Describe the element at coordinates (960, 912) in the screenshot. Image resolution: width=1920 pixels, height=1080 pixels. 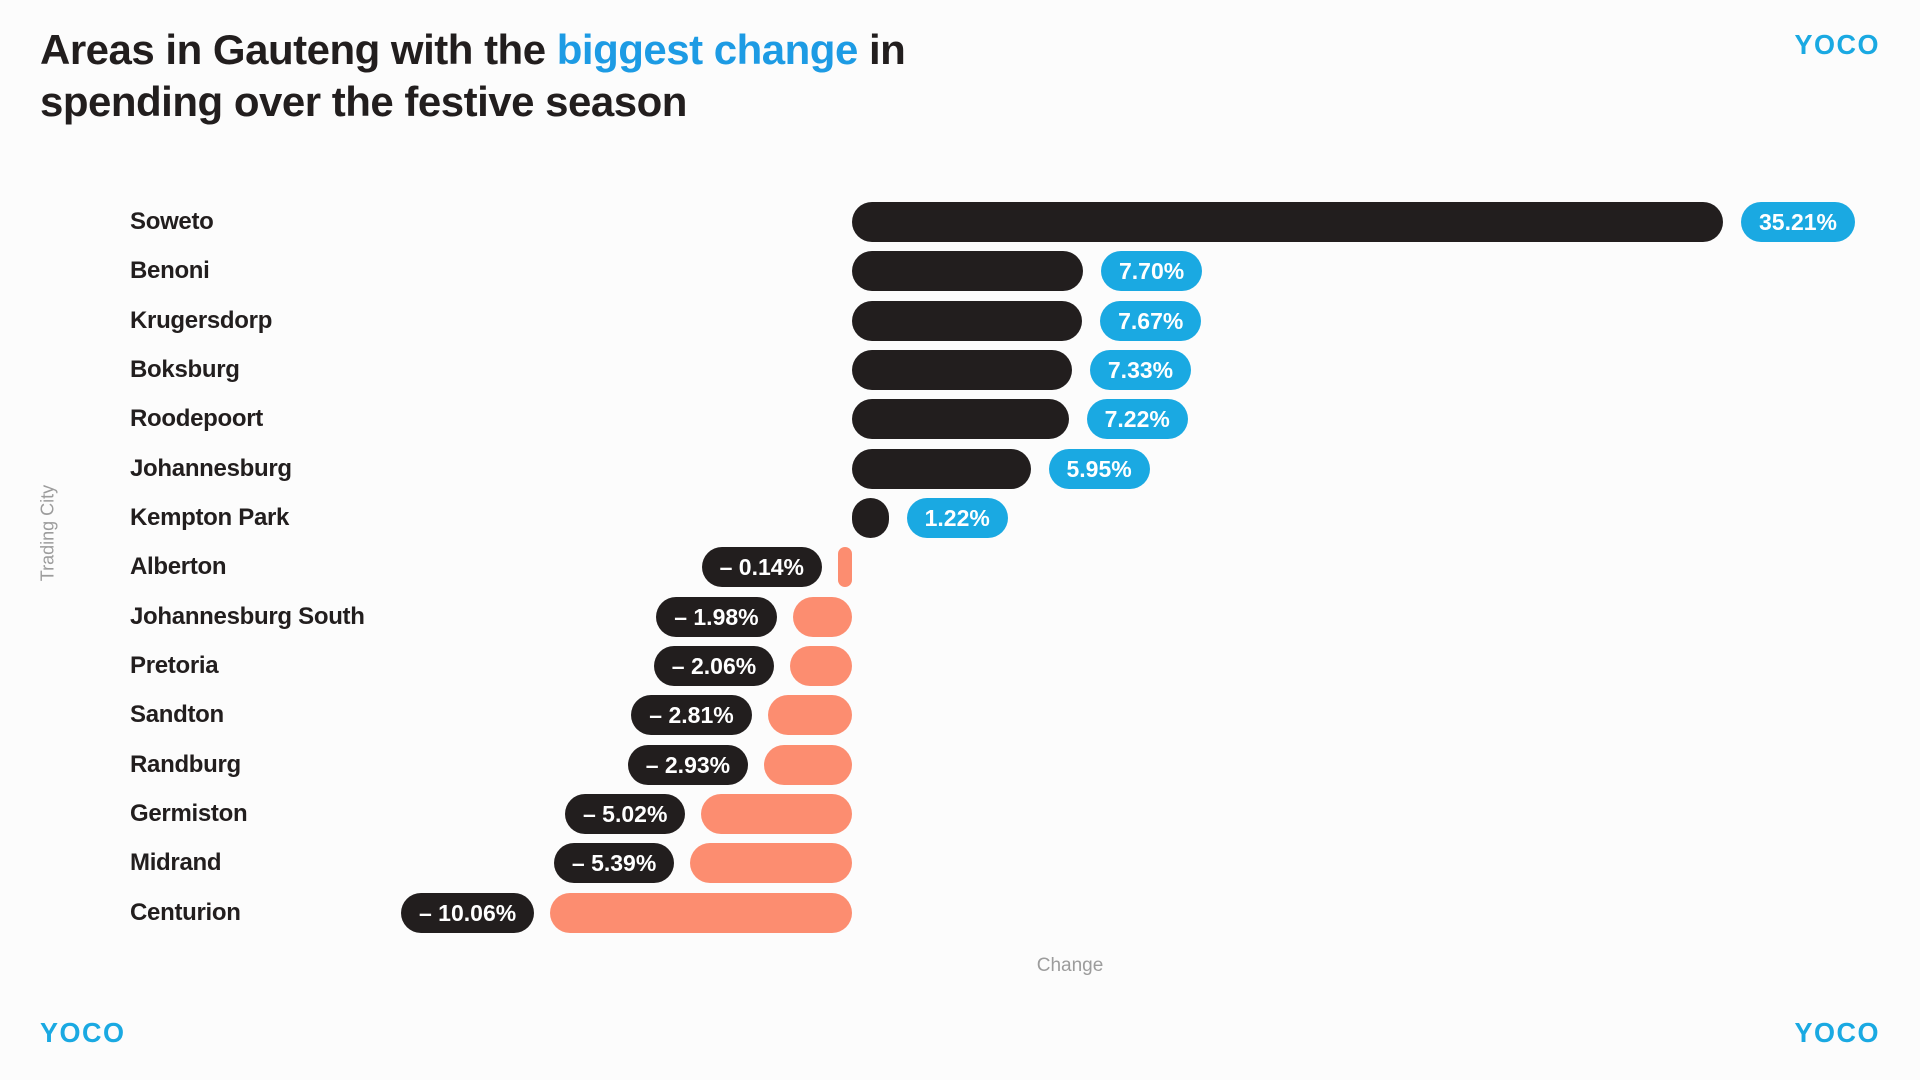
I see `chart-row: Centurion – 10.06%` at that location.